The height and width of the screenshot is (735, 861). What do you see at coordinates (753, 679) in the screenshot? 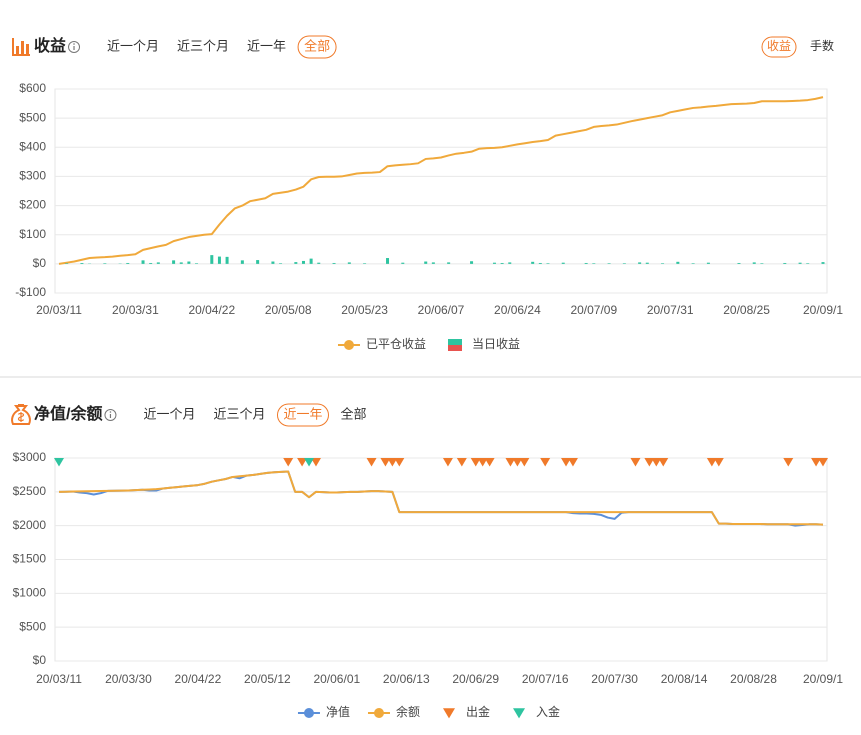
I see `x-tick-label: 20/08/28` at bounding box center [753, 679].